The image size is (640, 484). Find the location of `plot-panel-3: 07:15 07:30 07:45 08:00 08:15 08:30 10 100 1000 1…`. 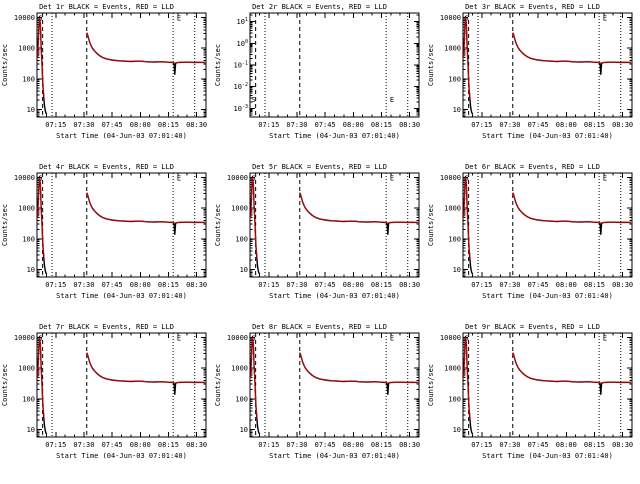

plot-panel-3: 07:15 07:30 07:45 08:00 08:15 08:30 10 100 1000 1… is located at coordinates (532, 80).